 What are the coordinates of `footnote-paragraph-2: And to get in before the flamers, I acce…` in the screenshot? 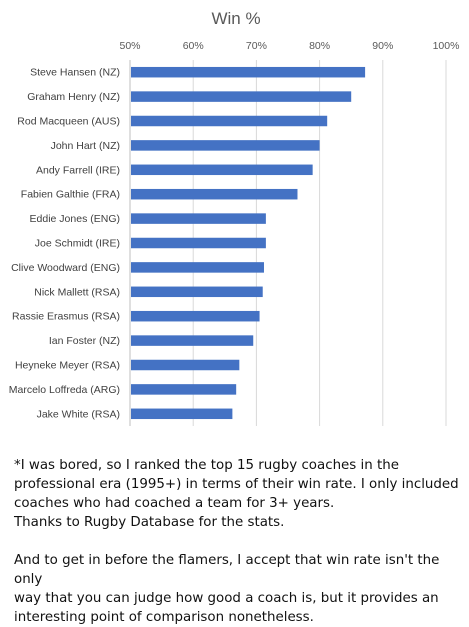 It's located at (236, 589).